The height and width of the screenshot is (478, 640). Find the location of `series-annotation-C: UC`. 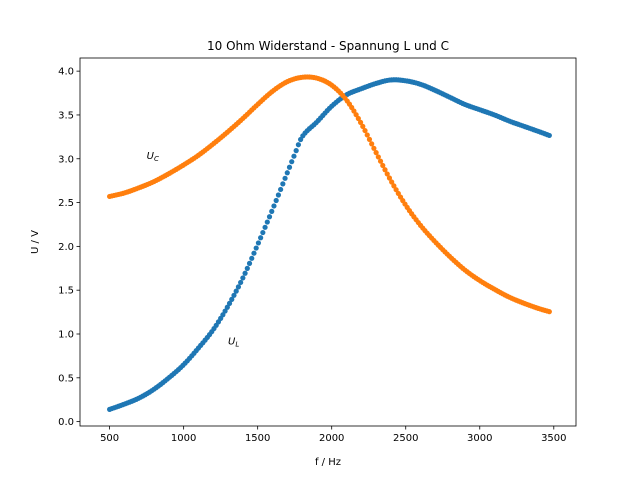

series-annotation-C: UC is located at coordinates (153, 157).